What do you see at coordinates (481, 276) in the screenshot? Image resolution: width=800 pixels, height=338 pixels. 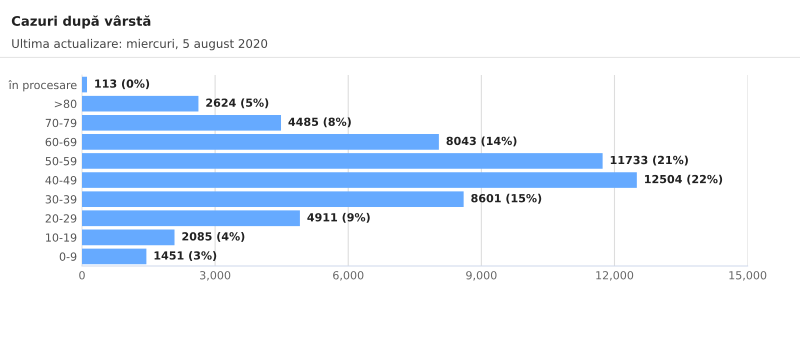 I see `x-tick-label: 9,000` at bounding box center [481, 276].